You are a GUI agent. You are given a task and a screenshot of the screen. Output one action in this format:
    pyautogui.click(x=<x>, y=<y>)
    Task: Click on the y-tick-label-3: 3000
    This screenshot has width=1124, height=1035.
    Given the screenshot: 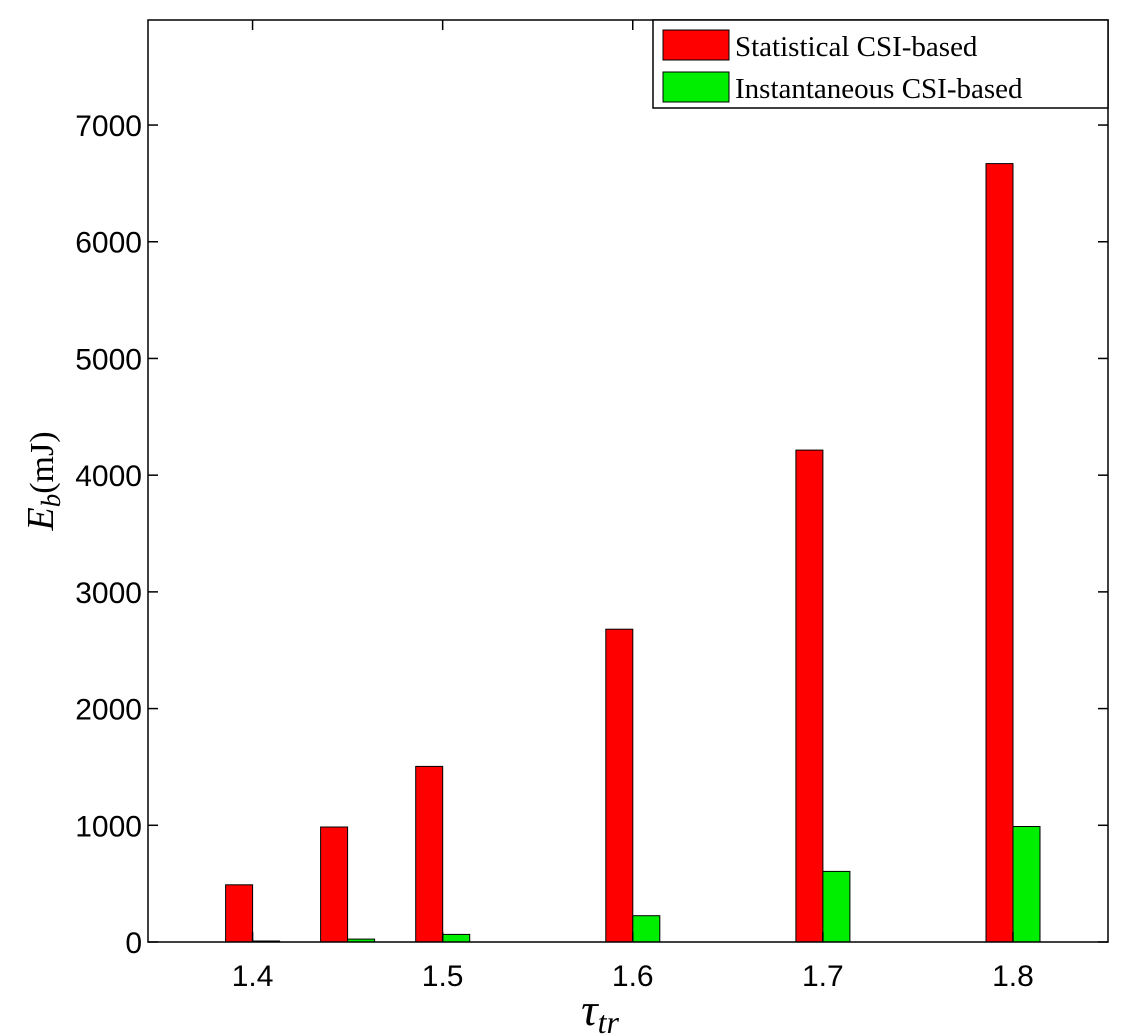 What is the action you would take?
    pyautogui.click(x=108, y=593)
    